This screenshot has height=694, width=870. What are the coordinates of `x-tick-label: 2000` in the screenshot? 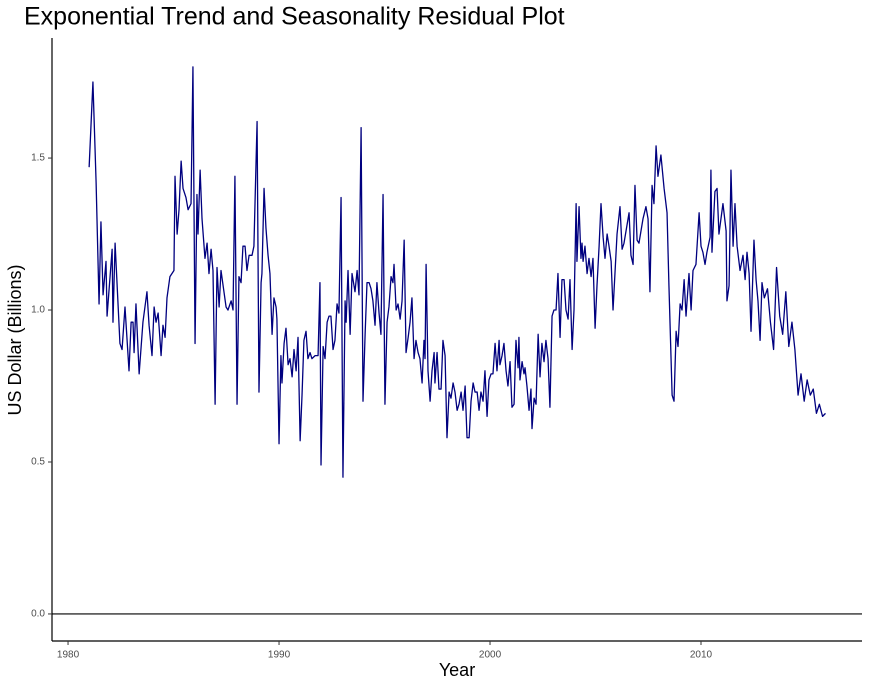 It's located at (490, 655).